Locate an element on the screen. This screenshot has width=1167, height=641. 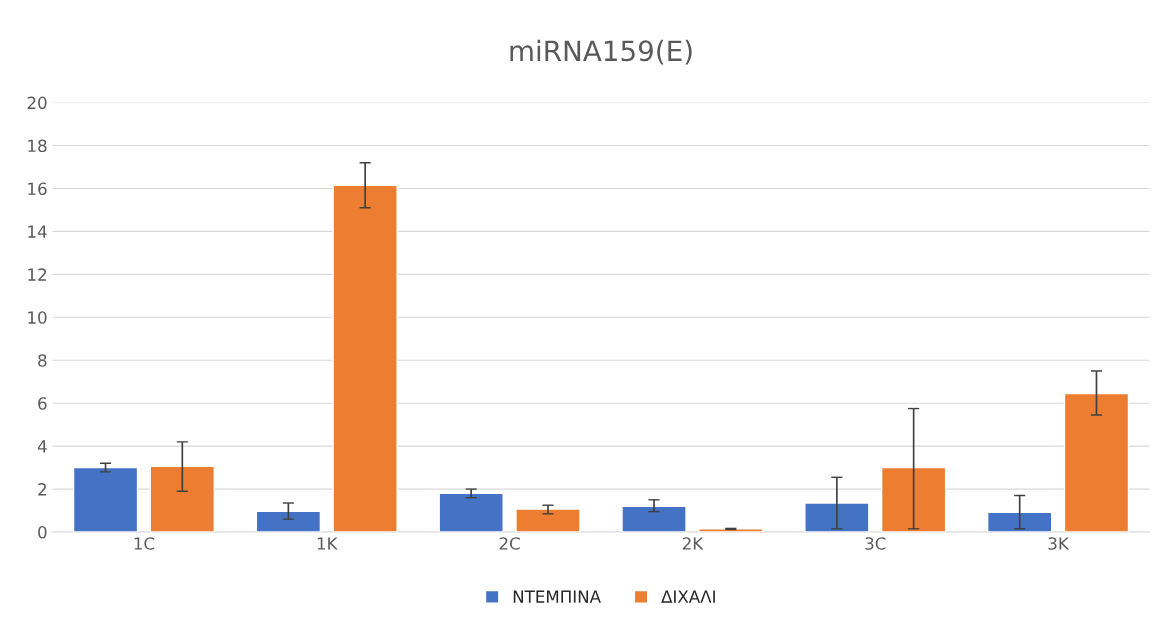
y-tick-label: 10 is located at coordinates (37, 317).